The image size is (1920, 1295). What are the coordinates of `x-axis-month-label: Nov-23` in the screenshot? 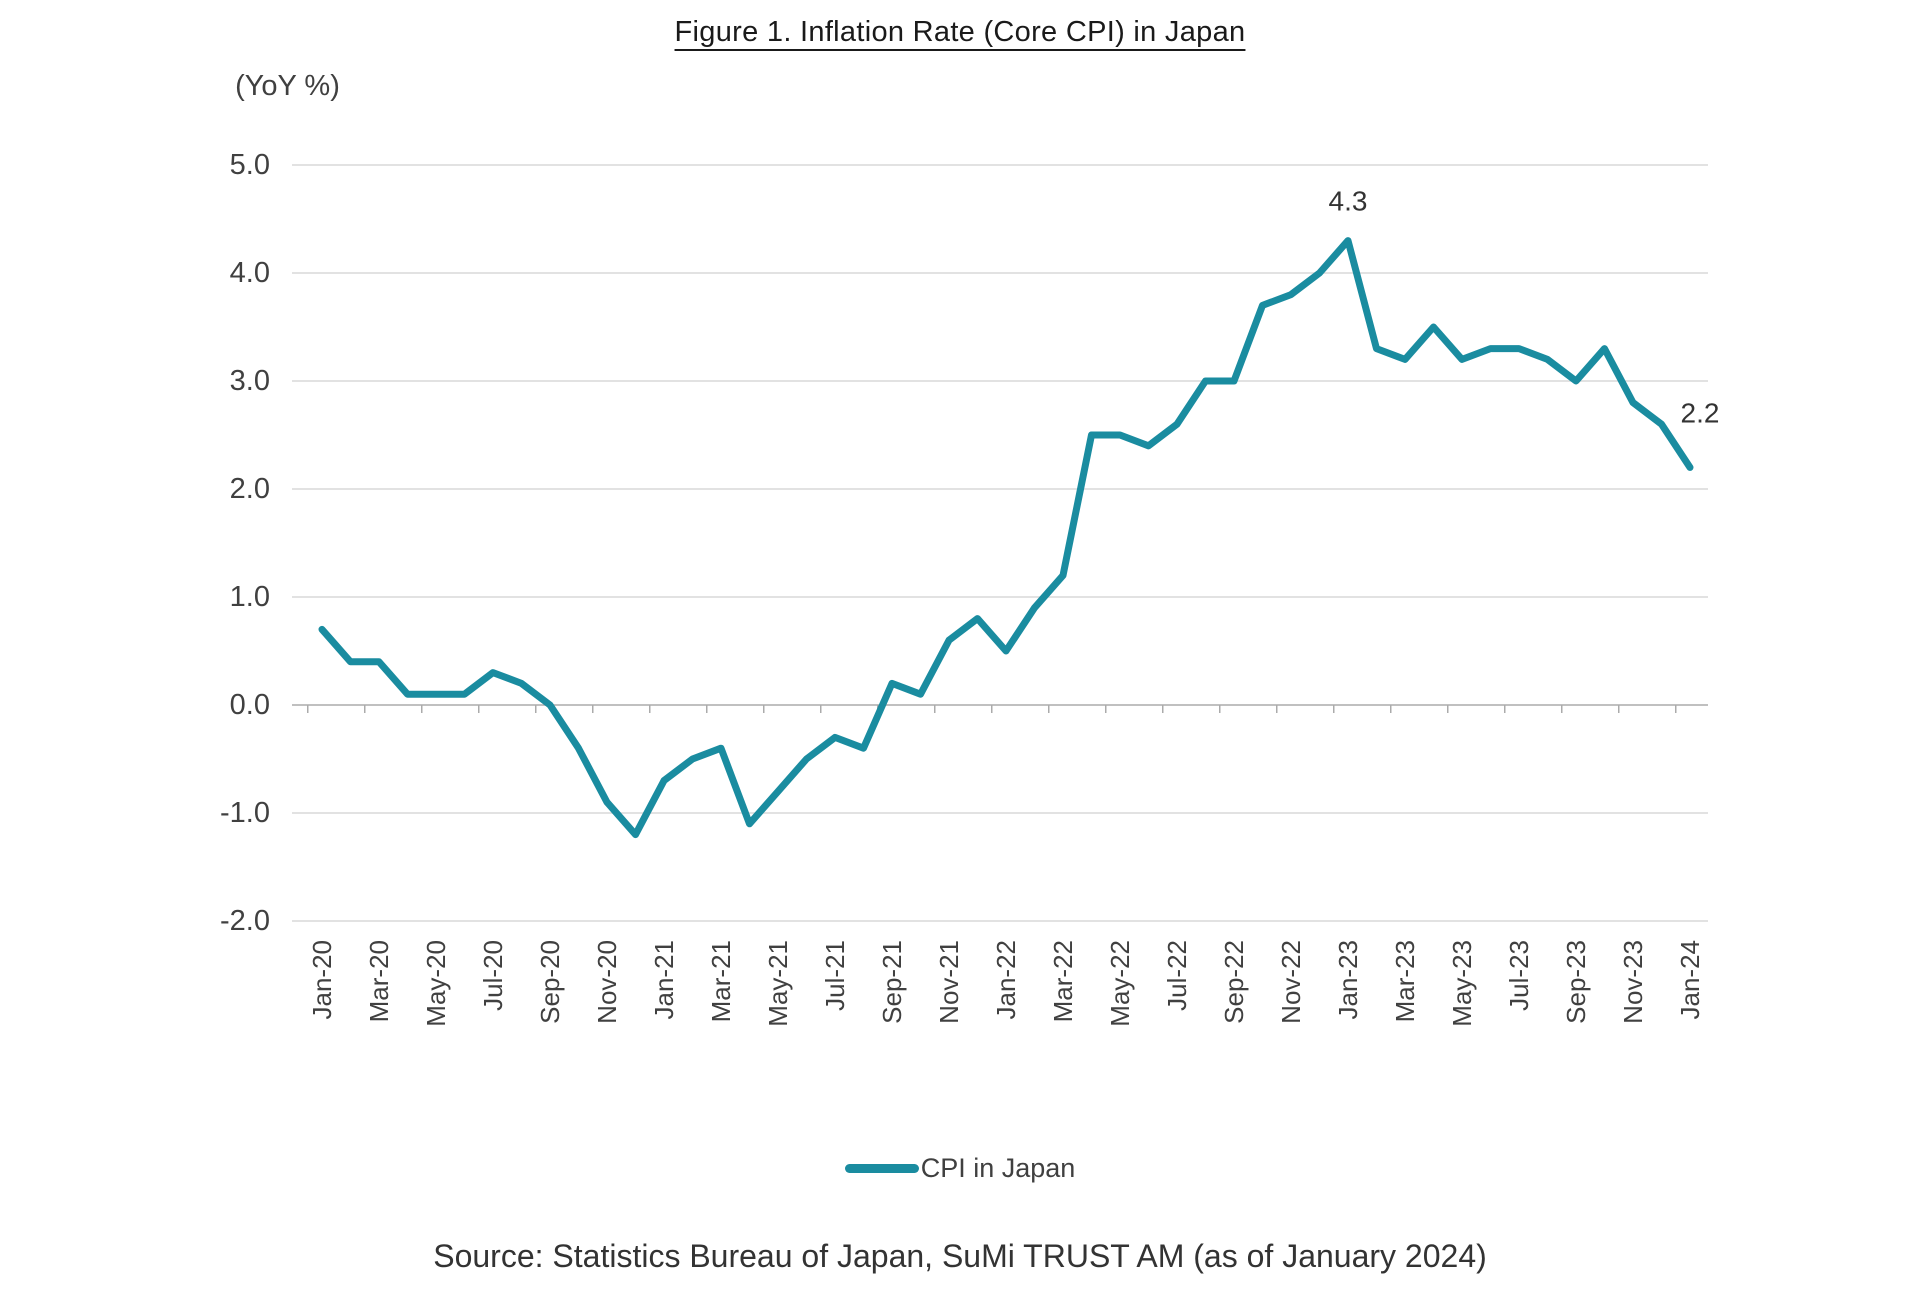 It's located at (1633, 982).